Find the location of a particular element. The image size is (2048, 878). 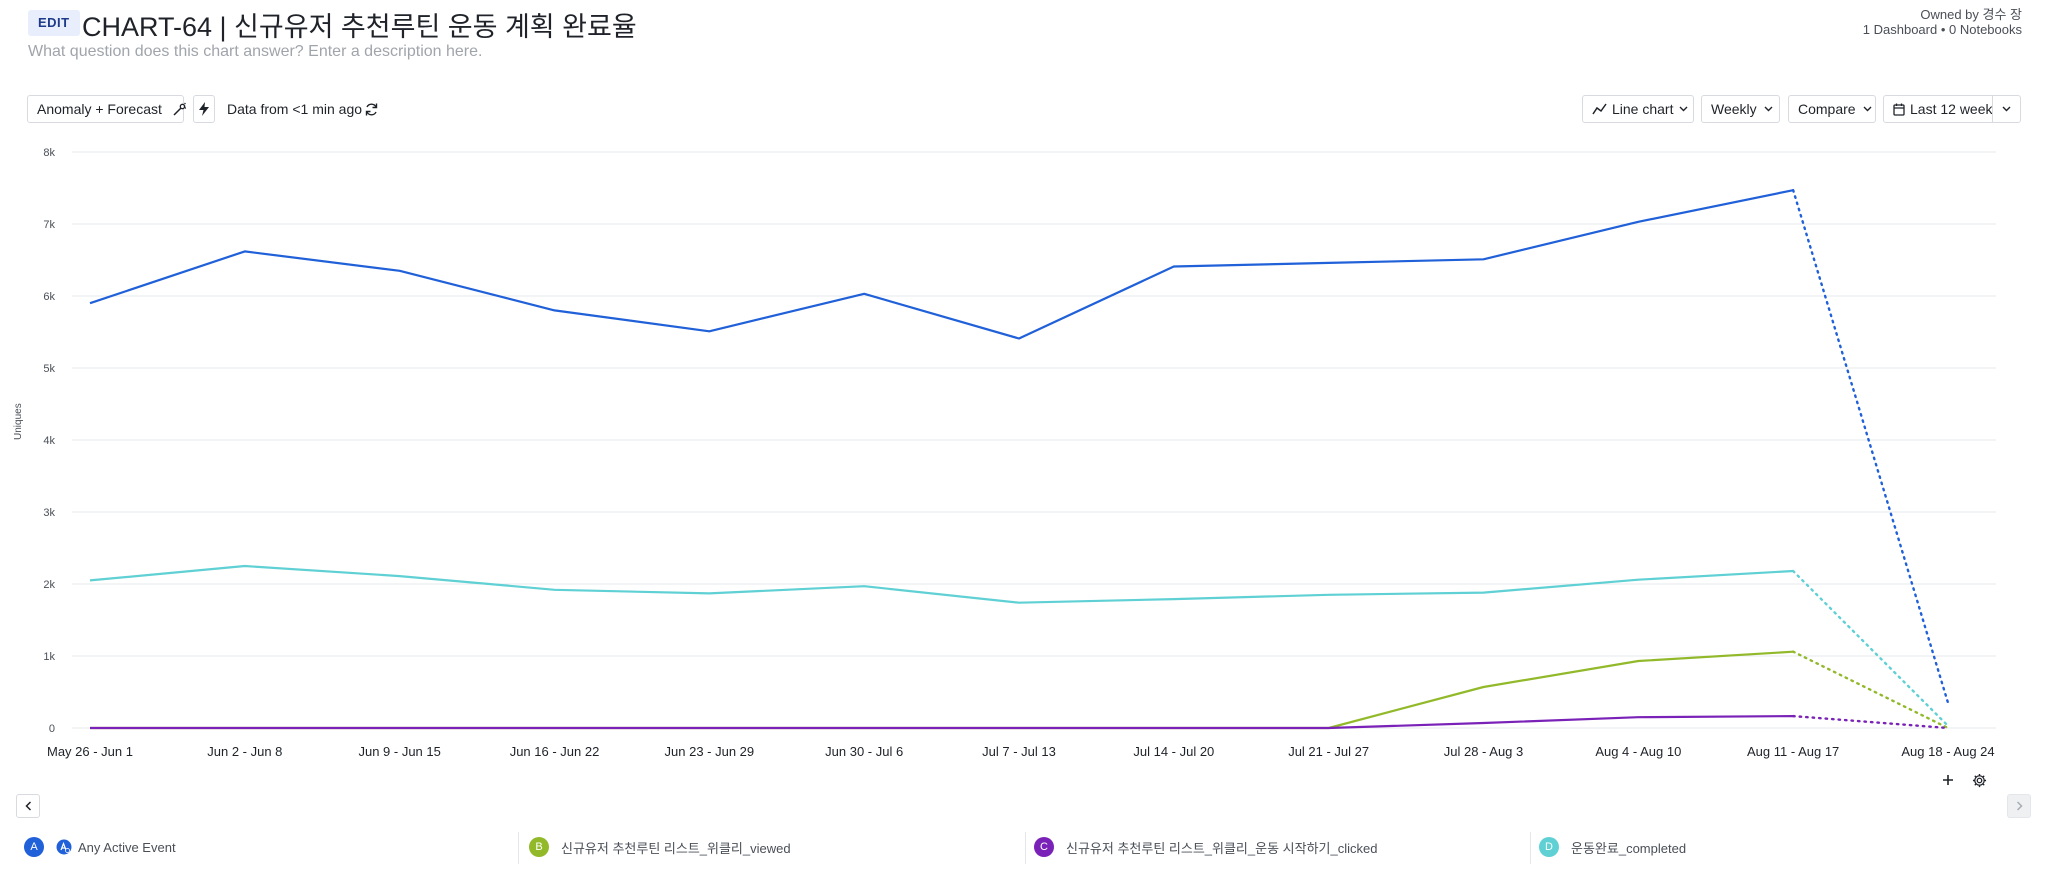

series-letter-badge: B is located at coordinates (539, 847).